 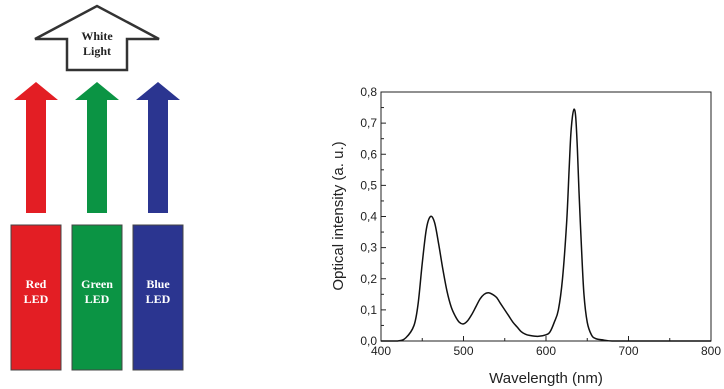 I want to click on x-tick-label: 700, so click(x=628, y=351).